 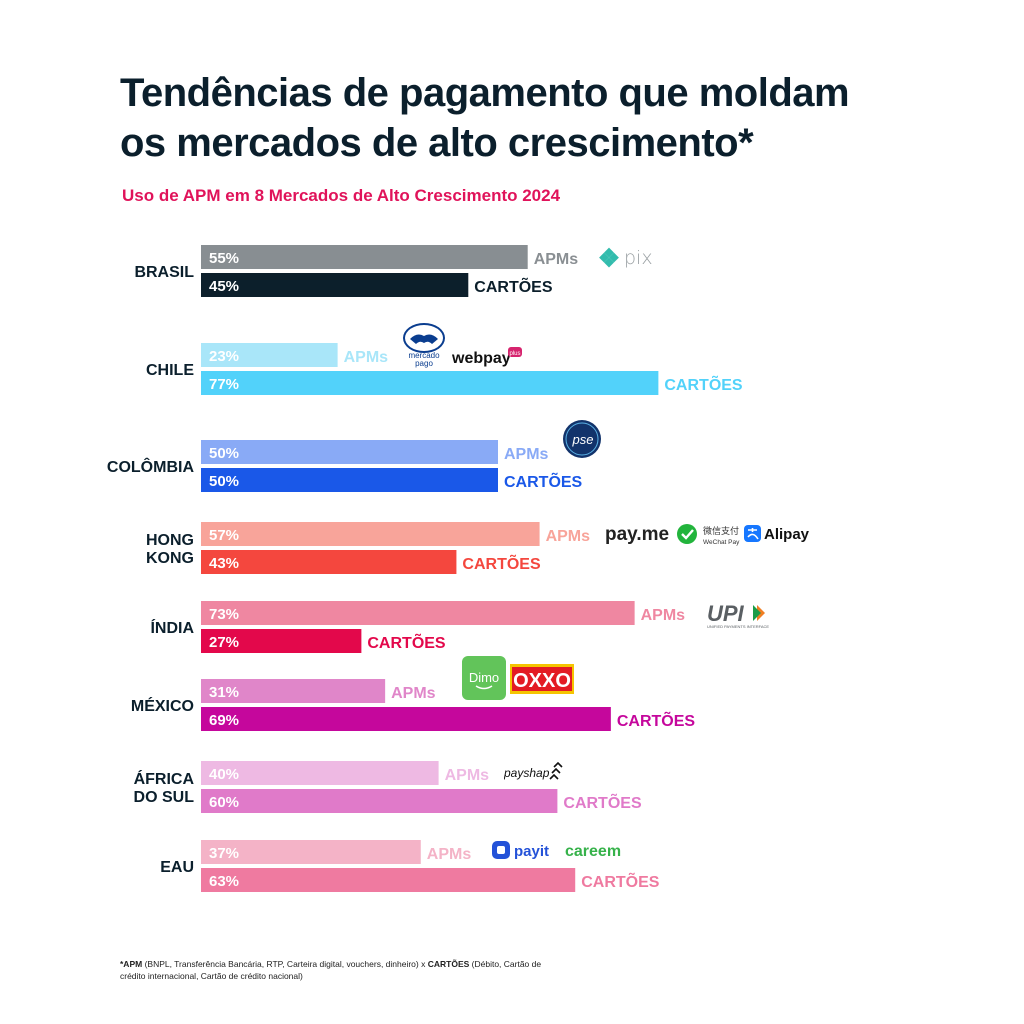 What do you see at coordinates (164, 272) in the screenshot?
I see `category-label: BRASIL` at bounding box center [164, 272].